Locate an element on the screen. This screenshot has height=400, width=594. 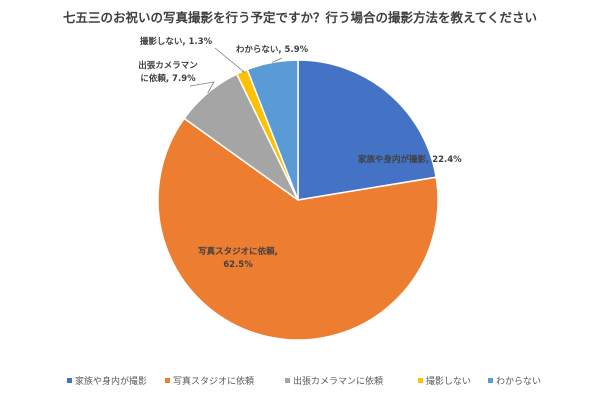
leader-line-cameraman is located at coordinates (202, 87).